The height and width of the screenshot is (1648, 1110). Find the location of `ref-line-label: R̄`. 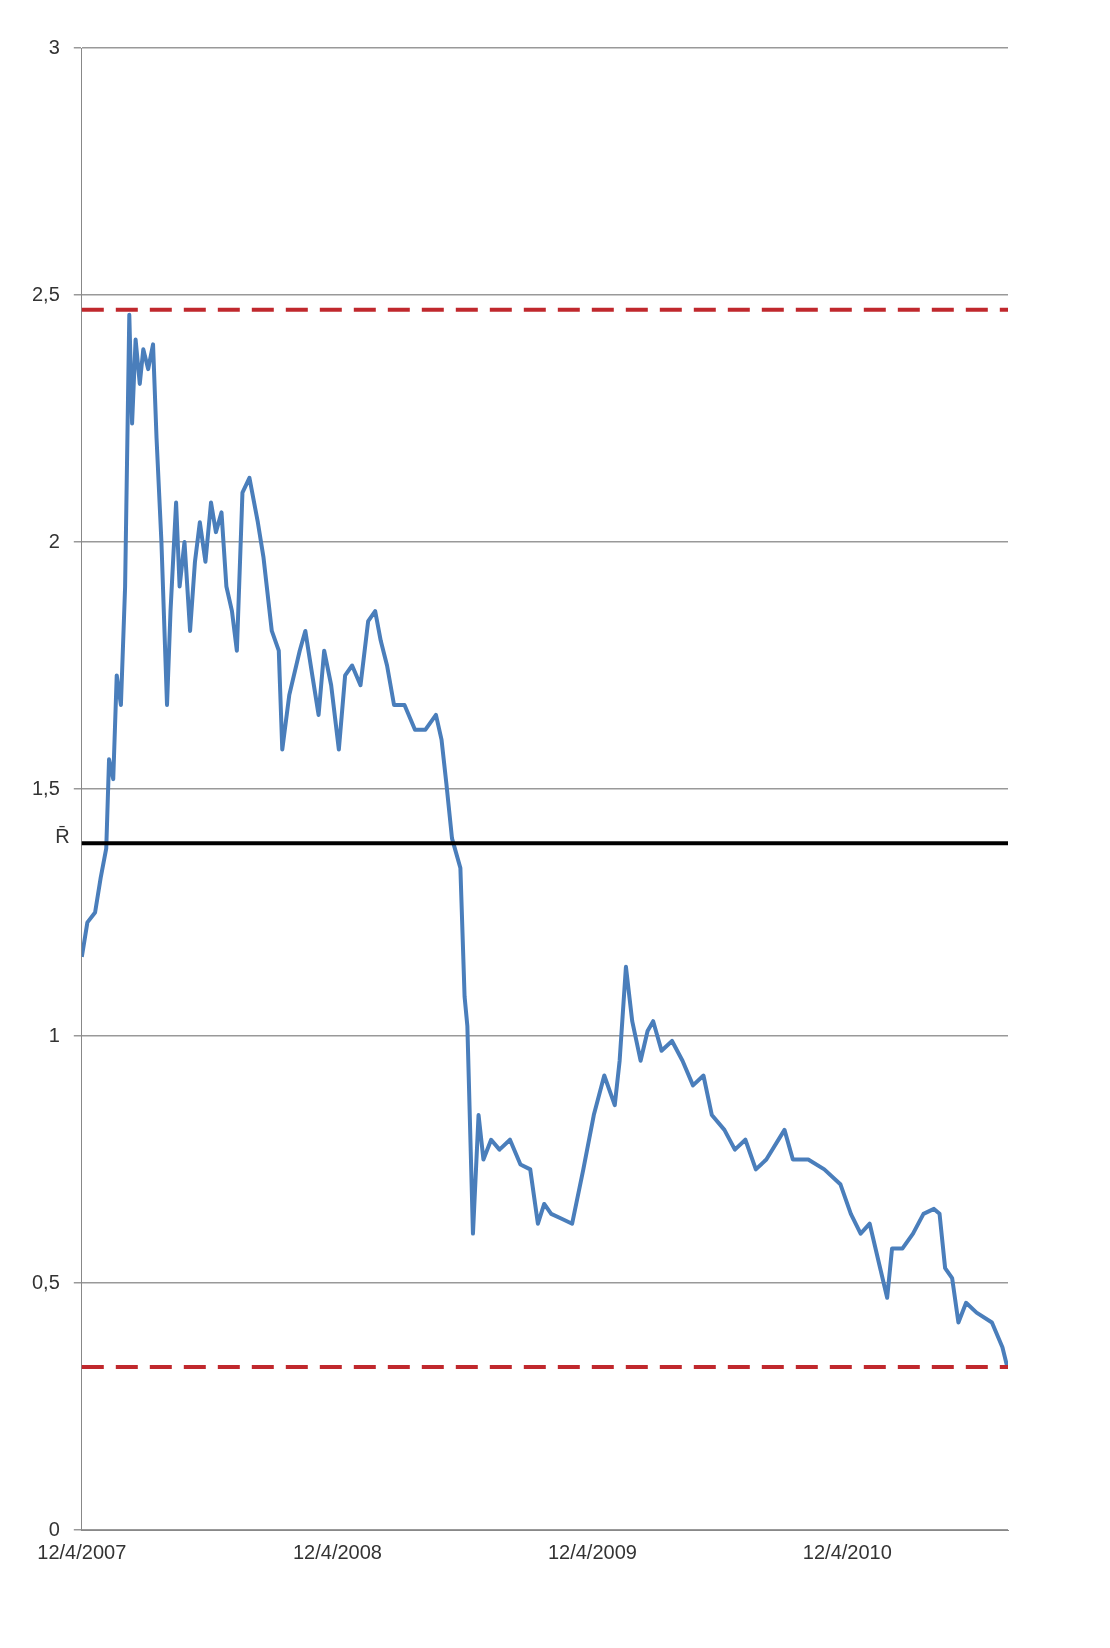

ref-line-label: R̄ is located at coordinates (62, 835).